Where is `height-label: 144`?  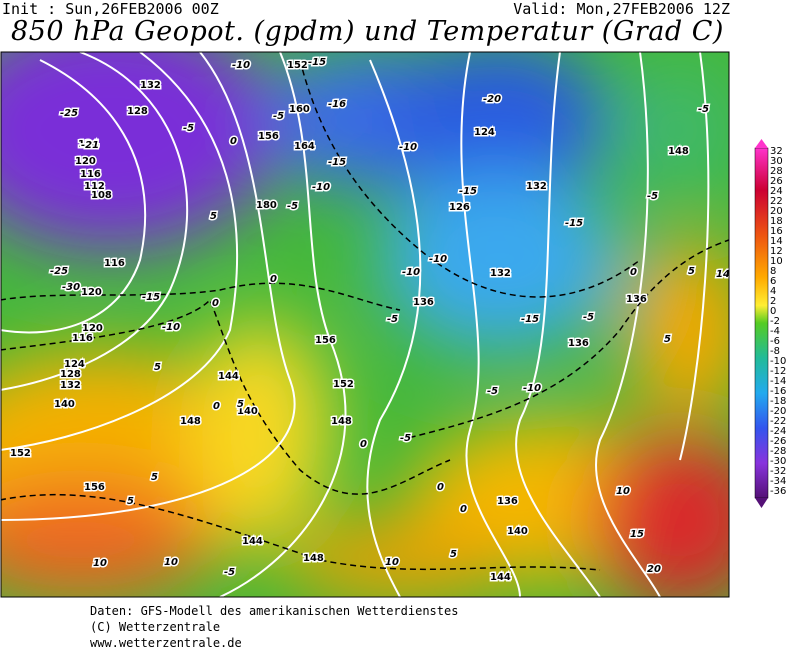 height-label: 144 is located at coordinates (500, 577).